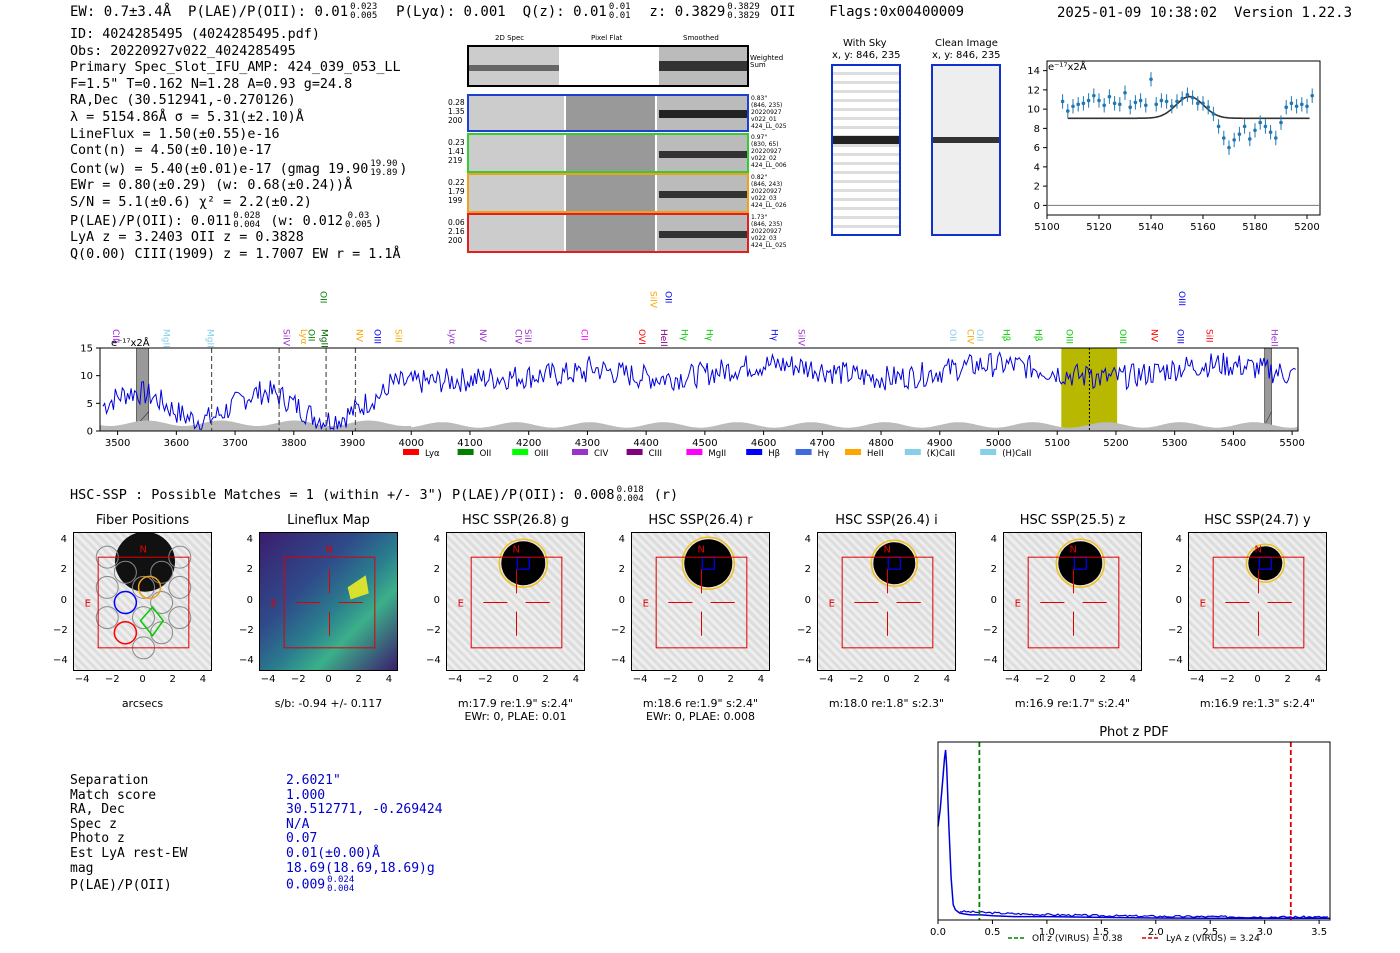 This screenshot has width=1400, height=953. Describe the element at coordinates (1274, 338) in the screenshot. I see `spec-line-label: HeII` at that location.